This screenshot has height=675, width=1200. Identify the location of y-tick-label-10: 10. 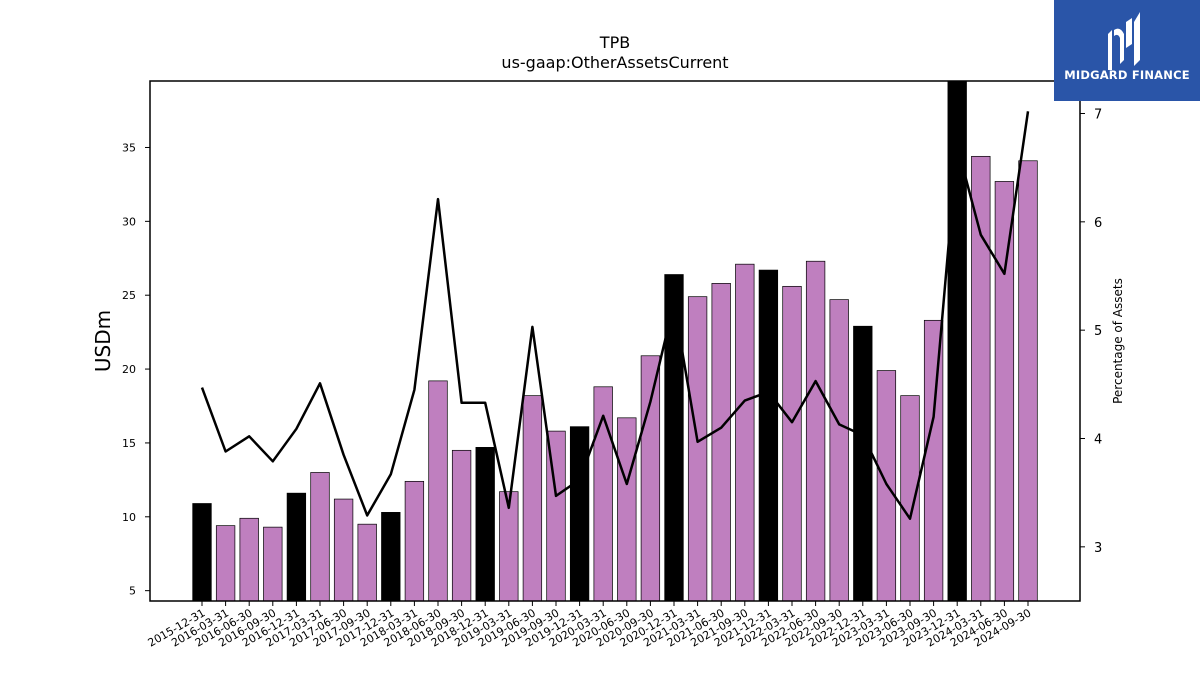
(129, 517).